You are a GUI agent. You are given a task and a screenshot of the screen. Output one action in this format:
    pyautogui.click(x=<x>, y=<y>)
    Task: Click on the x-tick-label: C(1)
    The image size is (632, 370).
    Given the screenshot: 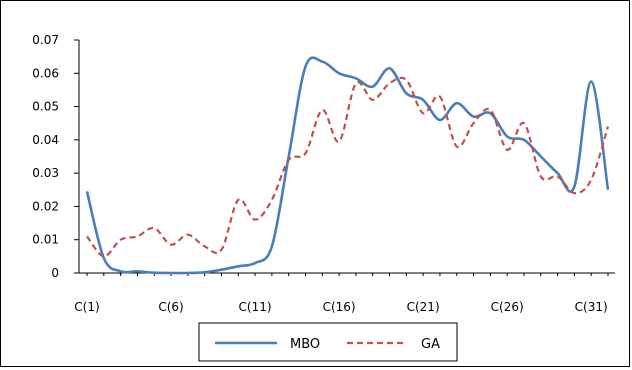 What is the action you would take?
    pyautogui.click(x=86, y=307)
    